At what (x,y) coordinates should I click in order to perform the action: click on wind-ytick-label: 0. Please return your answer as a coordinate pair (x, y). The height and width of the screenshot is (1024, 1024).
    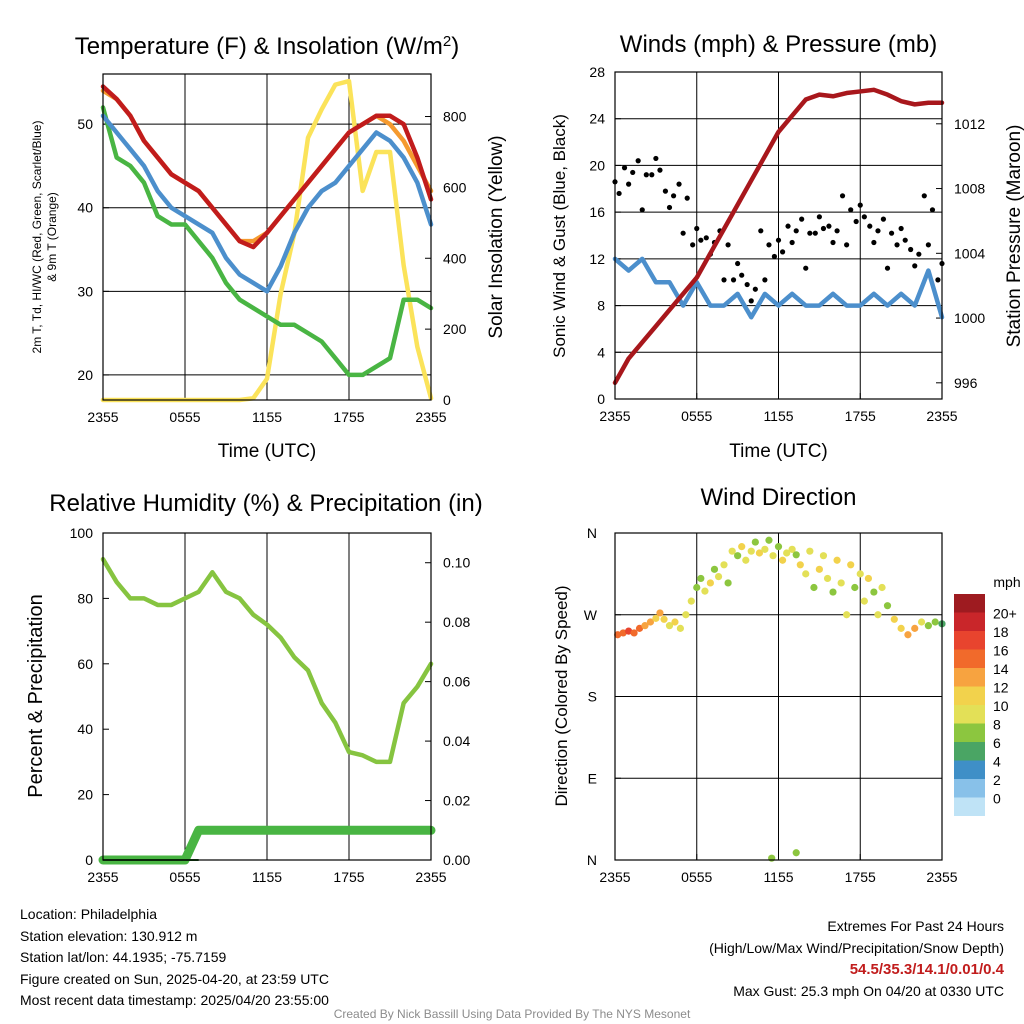
    Looking at the image, I should click on (601, 399).